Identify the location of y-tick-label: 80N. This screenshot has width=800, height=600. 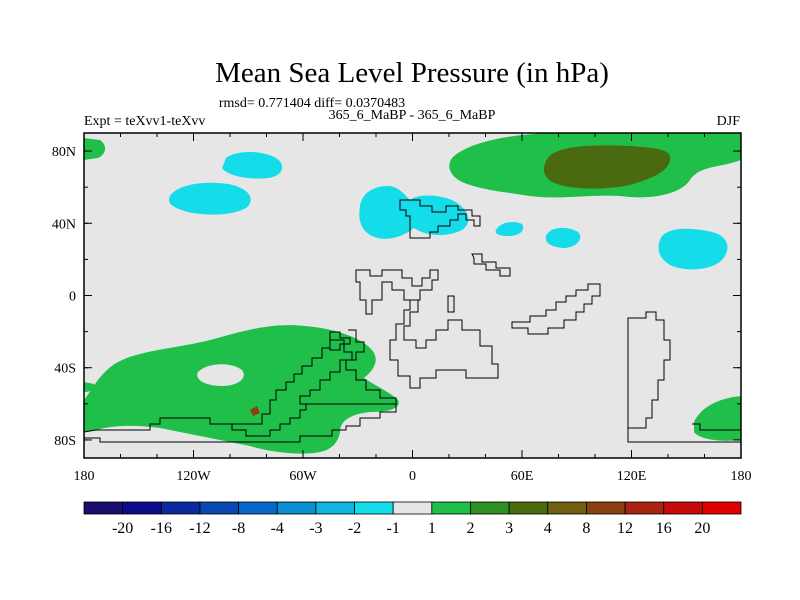
(64, 152).